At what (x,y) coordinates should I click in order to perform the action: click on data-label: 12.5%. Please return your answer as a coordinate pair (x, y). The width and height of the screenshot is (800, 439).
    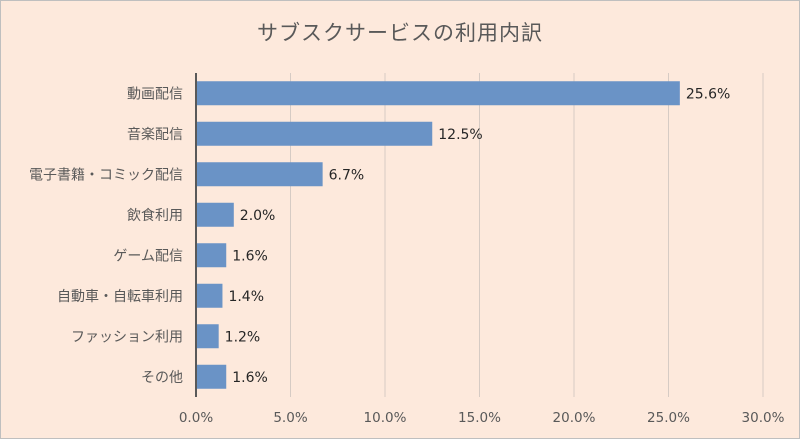
    Looking at the image, I should click on (460, 135).